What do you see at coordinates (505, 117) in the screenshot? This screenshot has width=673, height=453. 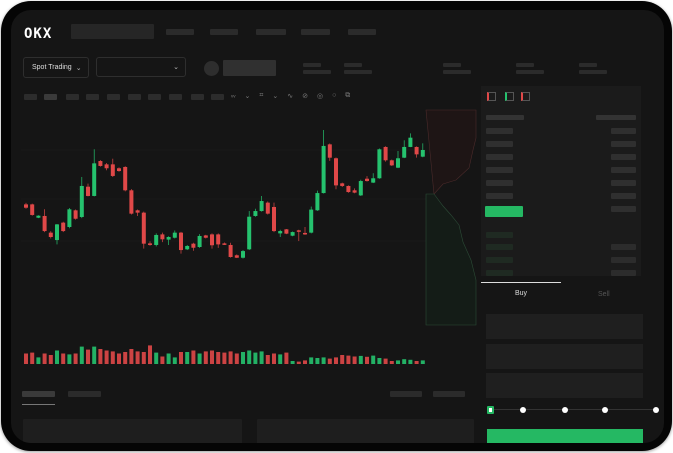 I see `orderbook-header` at bounding box center [505, 117].